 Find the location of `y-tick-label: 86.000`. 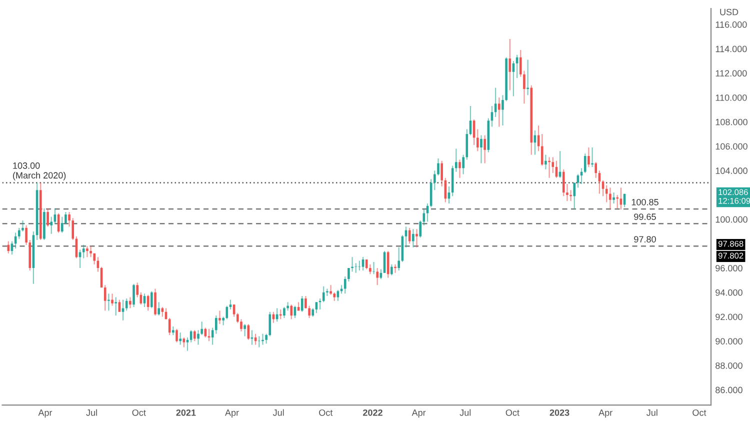

y-tick-label: 86.000 is located at coordinates (729, 390).